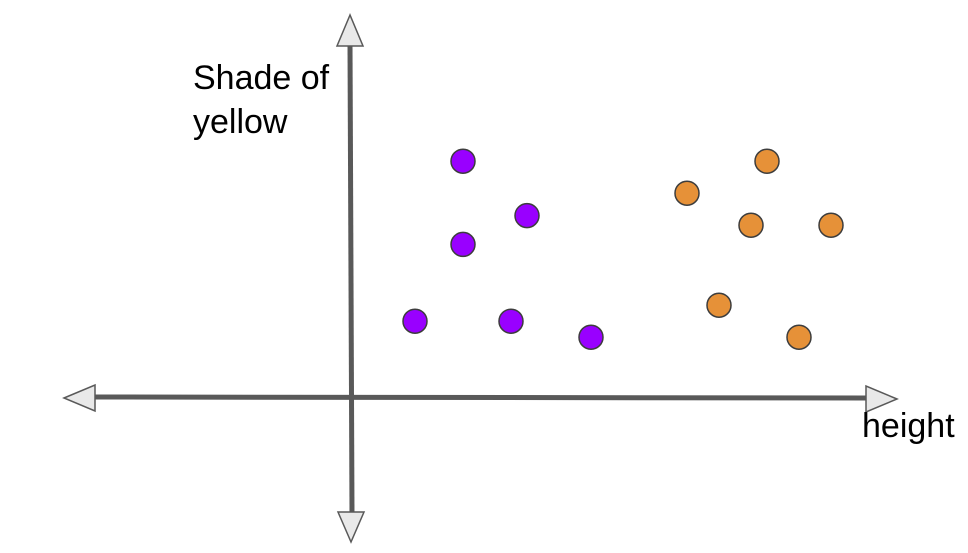 The height and width of the screenshot is (553, 968). I want to click on x-axis-right-arrowhead, so click(882, 399).